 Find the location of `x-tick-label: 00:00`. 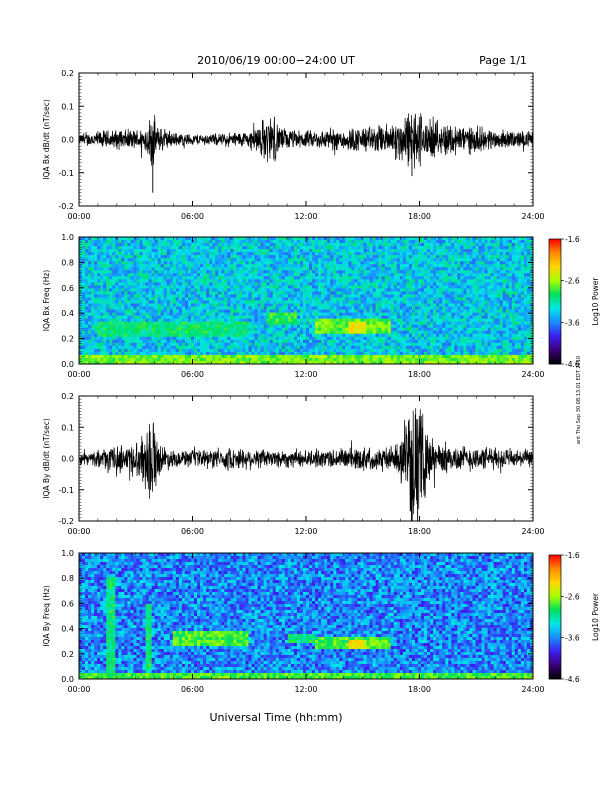

x-tick-label: 00:00 is located at coordinates (78, 216).